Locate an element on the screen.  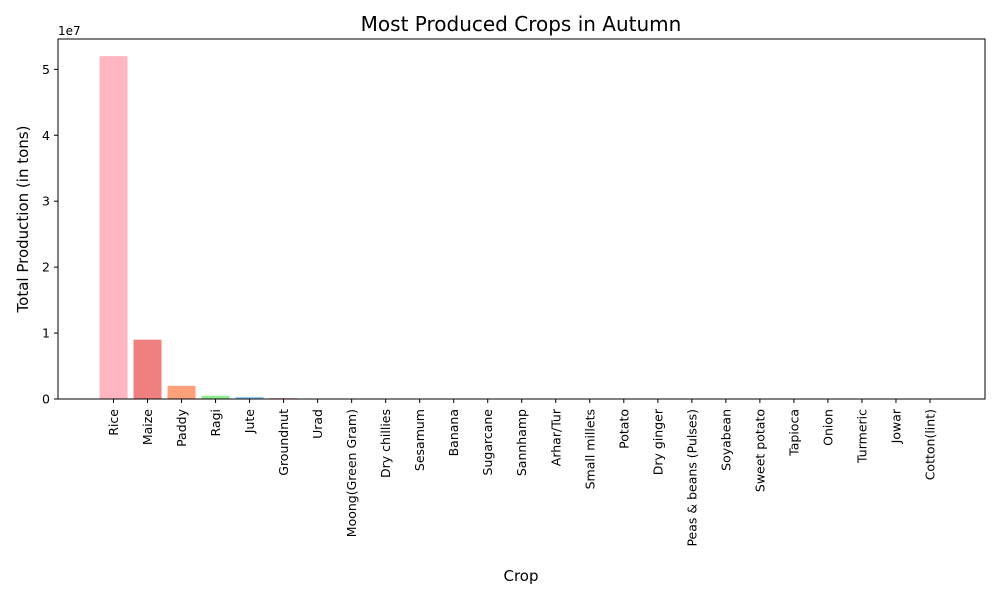
y-axis-label: Total Production (in tons) is located at coordinates (23, 220).